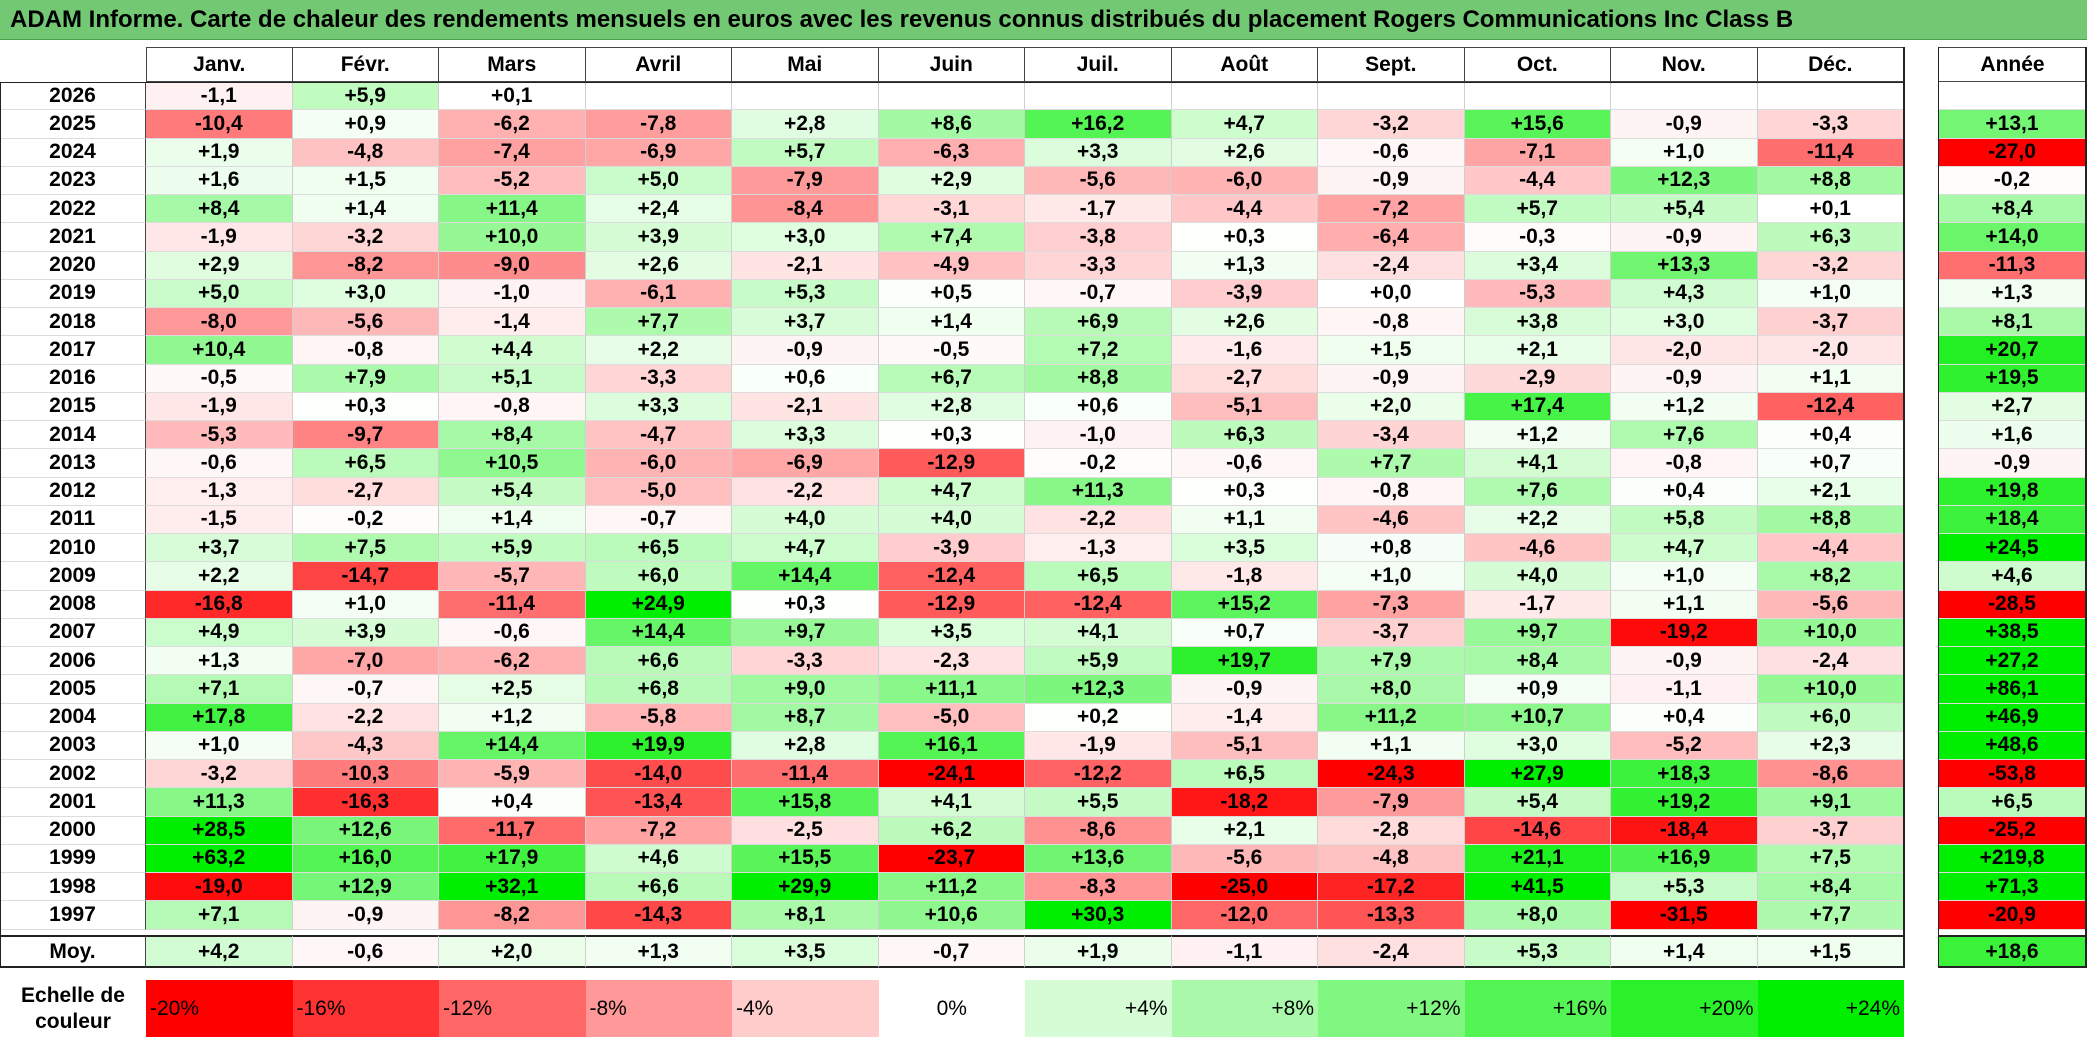 This screenshot has width=2087, height=1037. Describe the element at coordinates (365, 951) in the screenshot. I see `average-cell: -0,6` at that location.